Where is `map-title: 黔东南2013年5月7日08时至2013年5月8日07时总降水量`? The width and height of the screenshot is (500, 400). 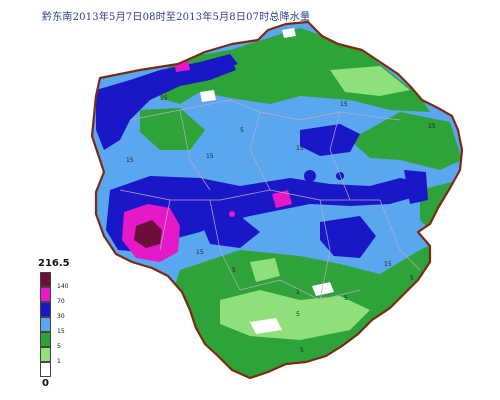
map-title: 黔东南2013年5月7日08时至2013年5月8日07时总降水量 is located at coordinates (176, 17).